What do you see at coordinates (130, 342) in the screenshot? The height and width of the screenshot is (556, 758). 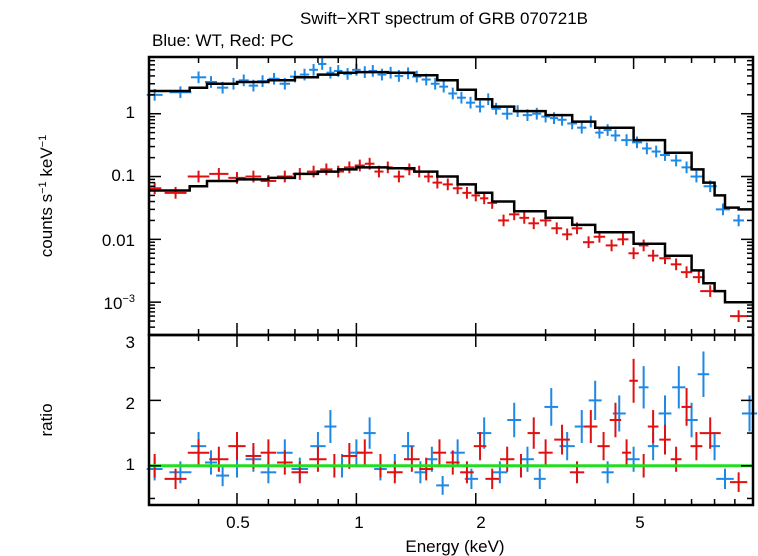 I see `ratio-ytick-label-3: 3` at bounding box center [130, 342].